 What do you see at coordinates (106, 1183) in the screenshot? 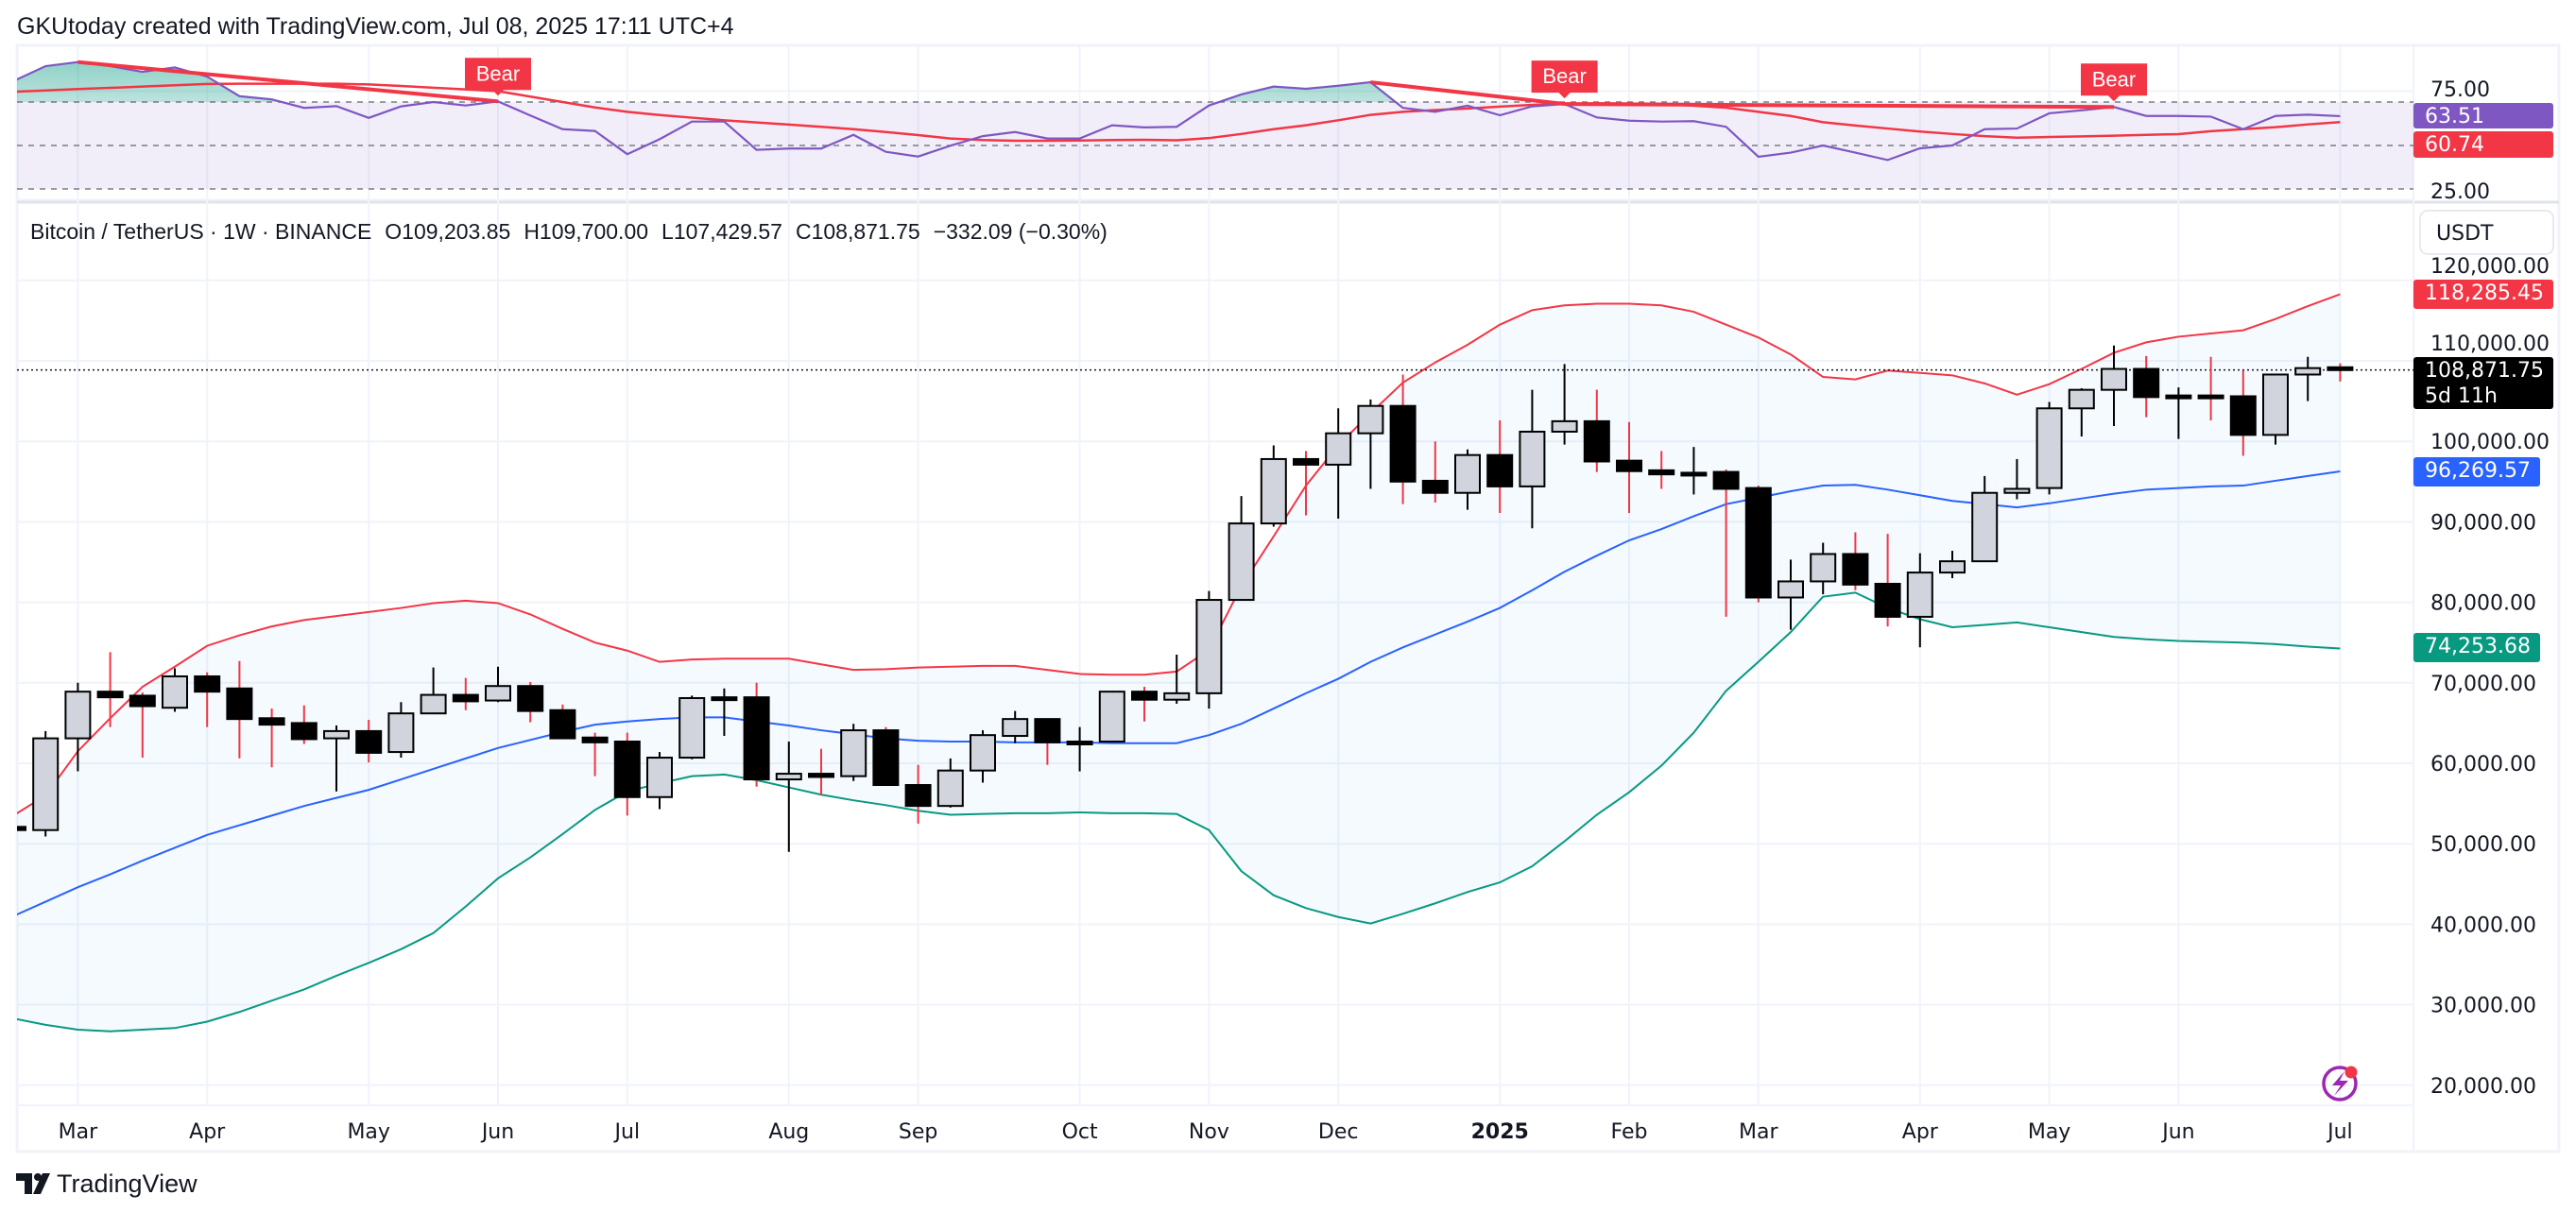
I see `tradingview-logo: TradingView` at bounding box center [106, 1183].